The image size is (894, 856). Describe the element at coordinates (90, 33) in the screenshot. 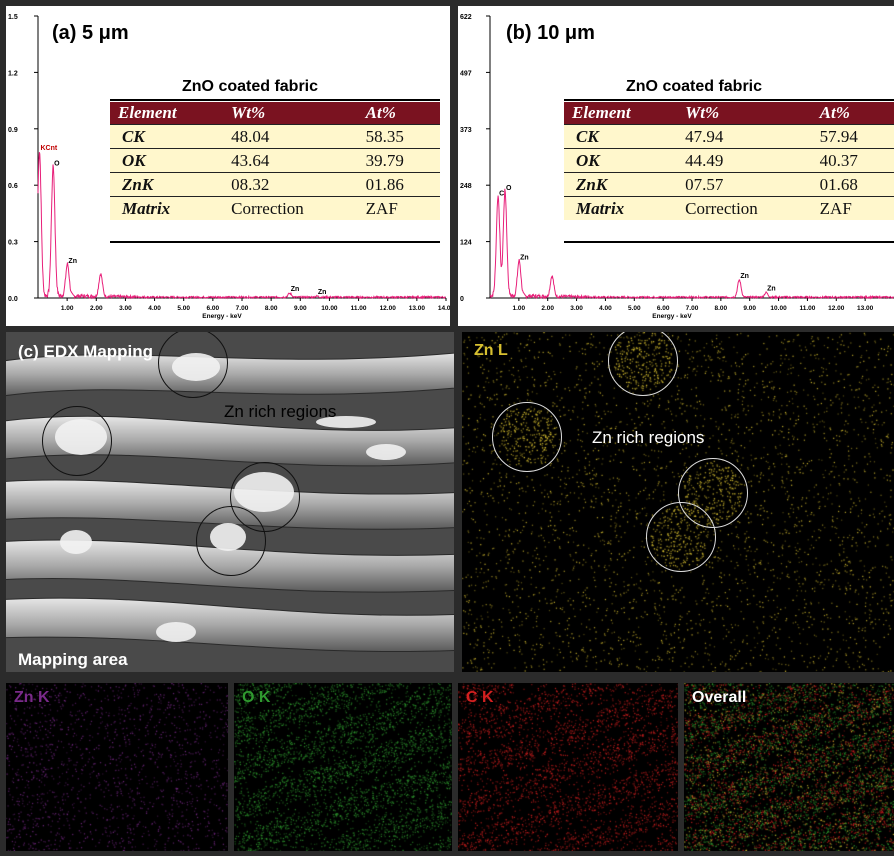

I see `panel-a-label: (a) 5 μm` at that location.